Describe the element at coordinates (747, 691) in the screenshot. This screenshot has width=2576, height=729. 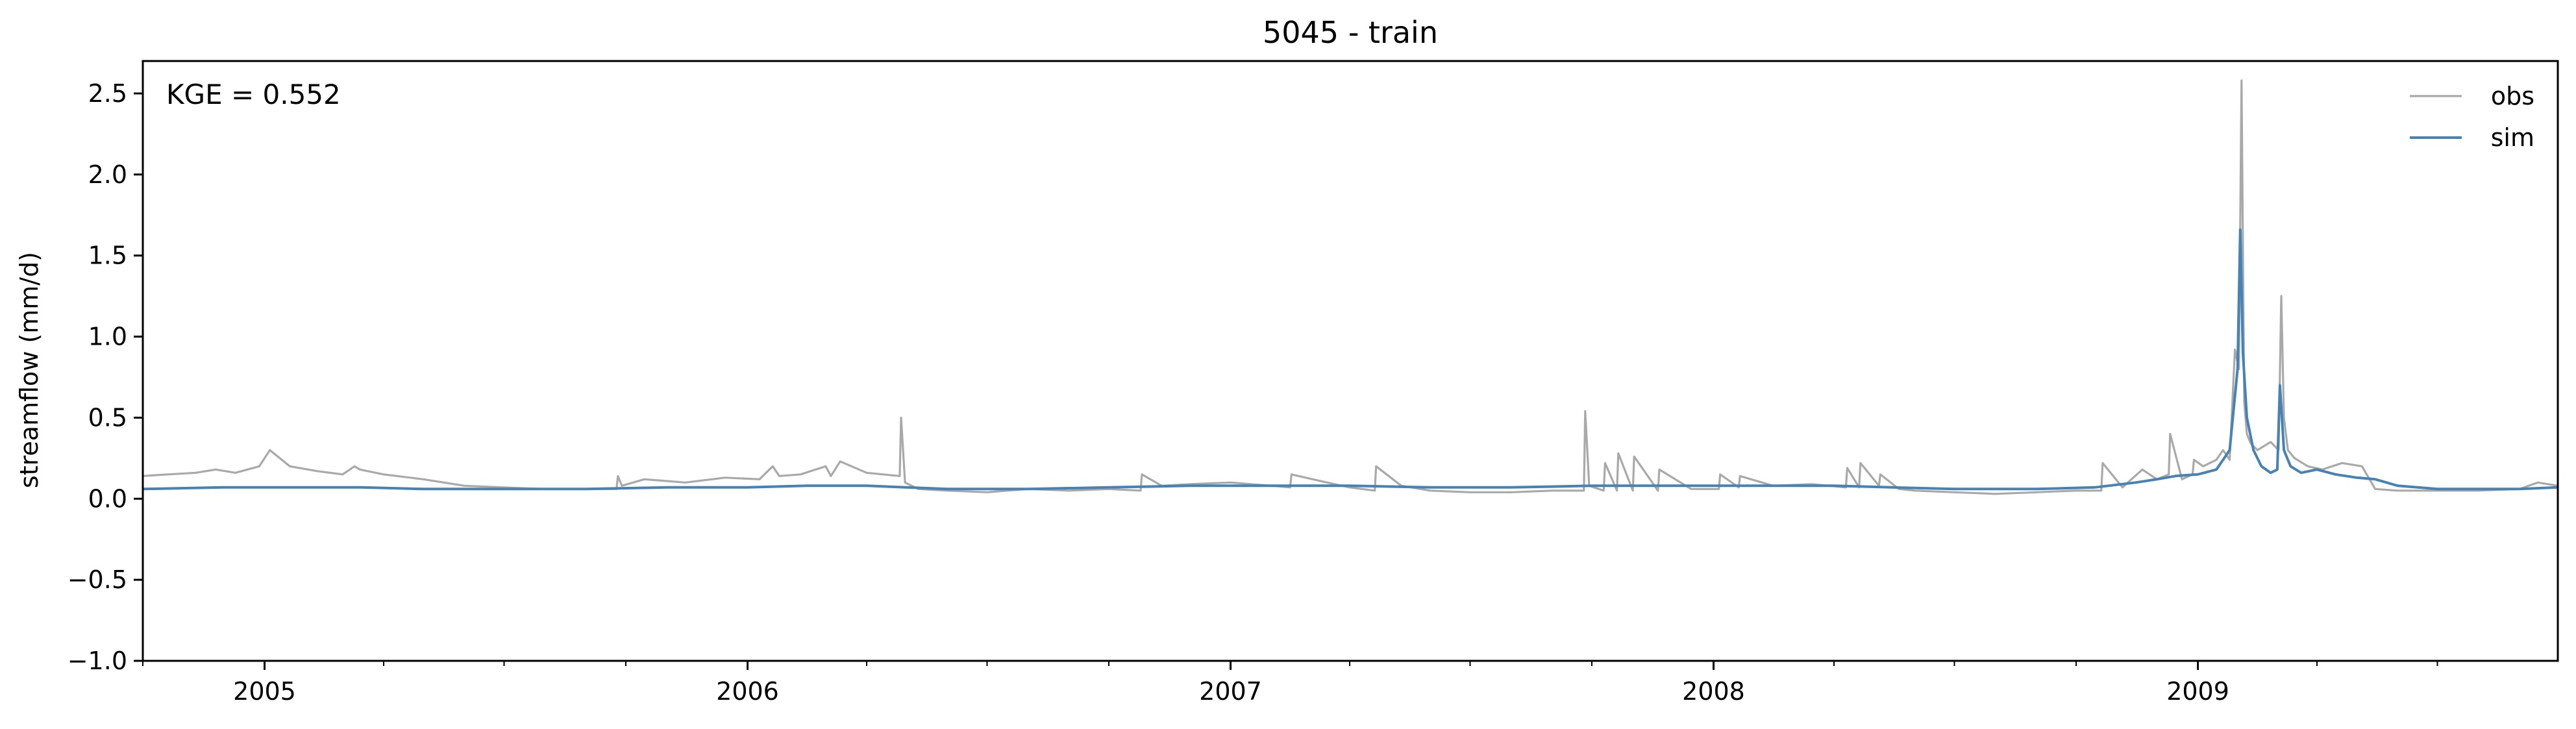
I see `x-tick-label: 2006` at that location.